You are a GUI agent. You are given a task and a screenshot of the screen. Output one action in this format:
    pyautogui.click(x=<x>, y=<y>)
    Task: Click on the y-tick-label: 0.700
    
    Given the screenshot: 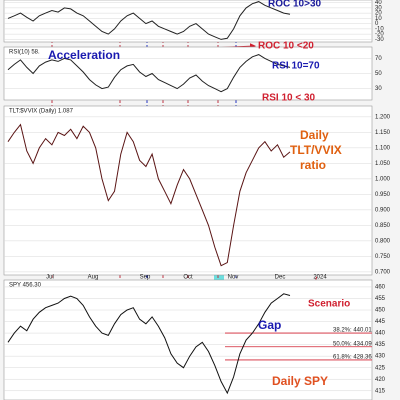 What is the action you would take?
    pyautogui.click(x=383, y=272)
    